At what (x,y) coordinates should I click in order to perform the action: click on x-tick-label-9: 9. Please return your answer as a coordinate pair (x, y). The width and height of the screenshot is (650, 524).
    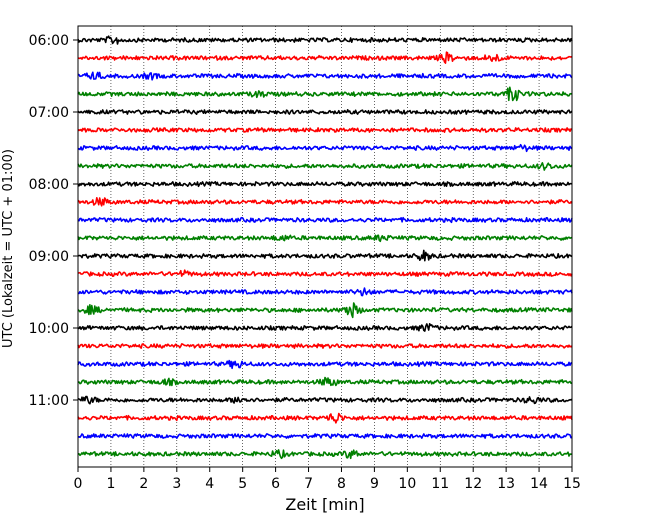
    Looking at the image, I should click on (374, 484).